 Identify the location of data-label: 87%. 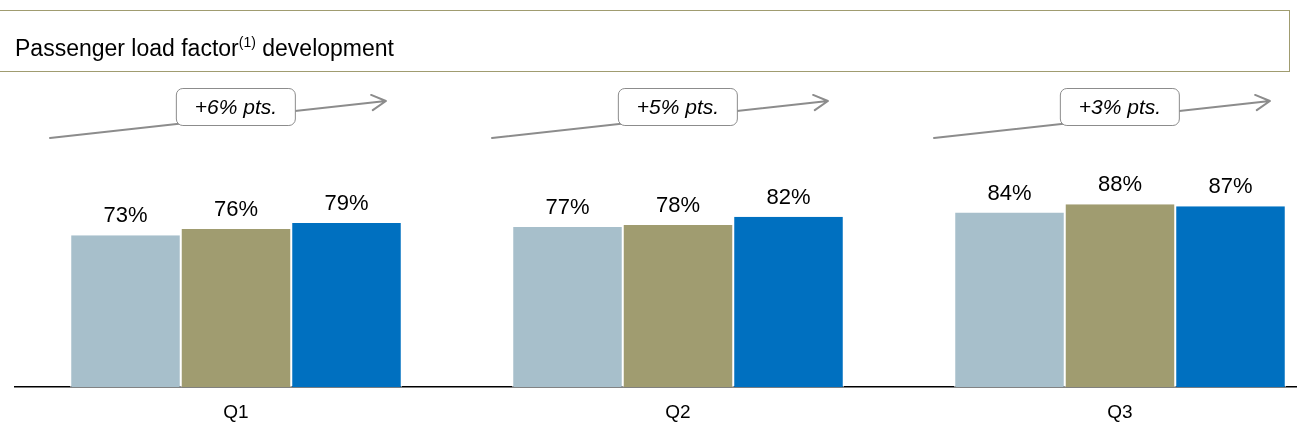
(1230, 186).